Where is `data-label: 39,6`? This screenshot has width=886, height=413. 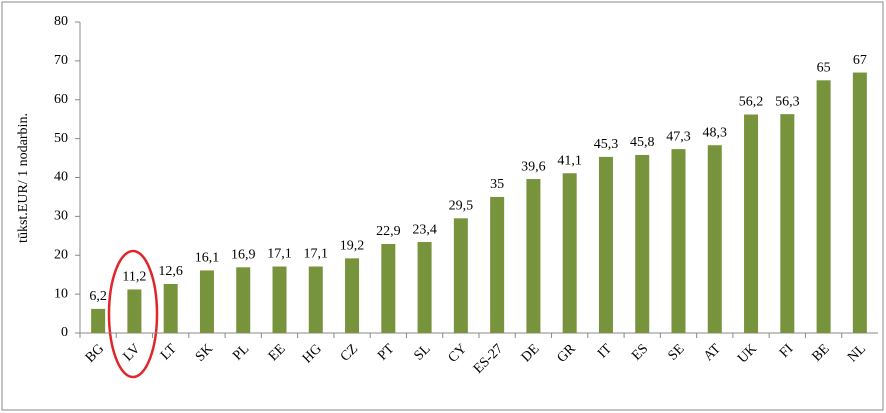
data-label: 39,6 is located at coordinates (533, 166).